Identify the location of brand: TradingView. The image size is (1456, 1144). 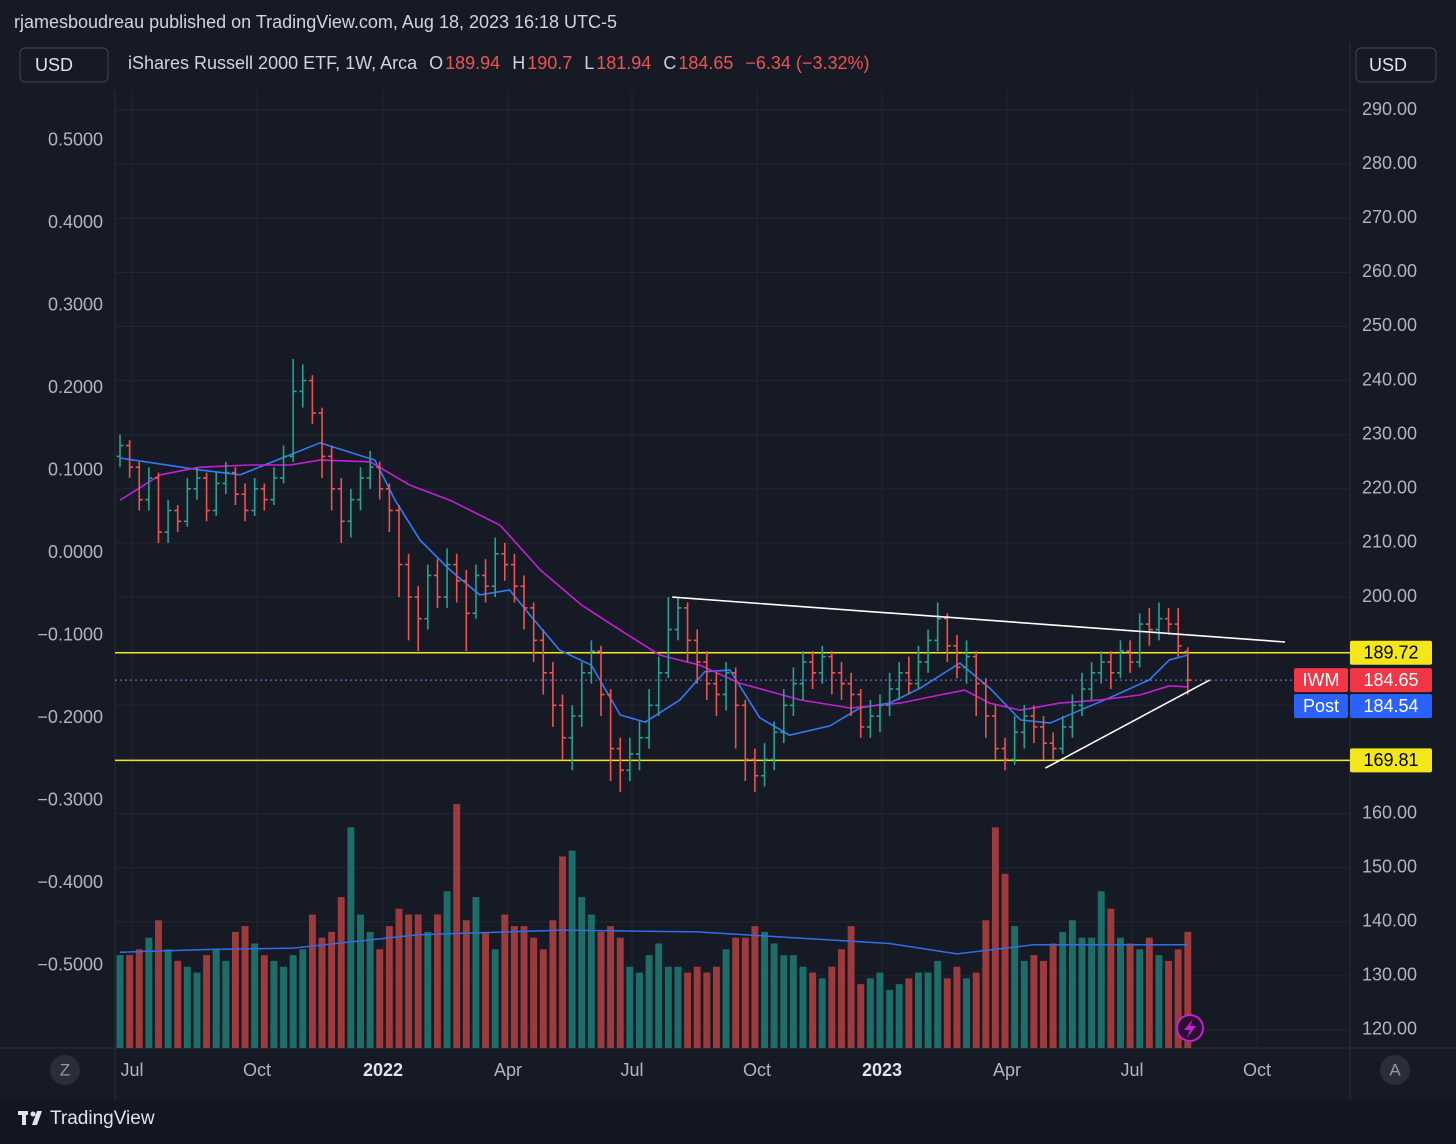
(102, 1118).